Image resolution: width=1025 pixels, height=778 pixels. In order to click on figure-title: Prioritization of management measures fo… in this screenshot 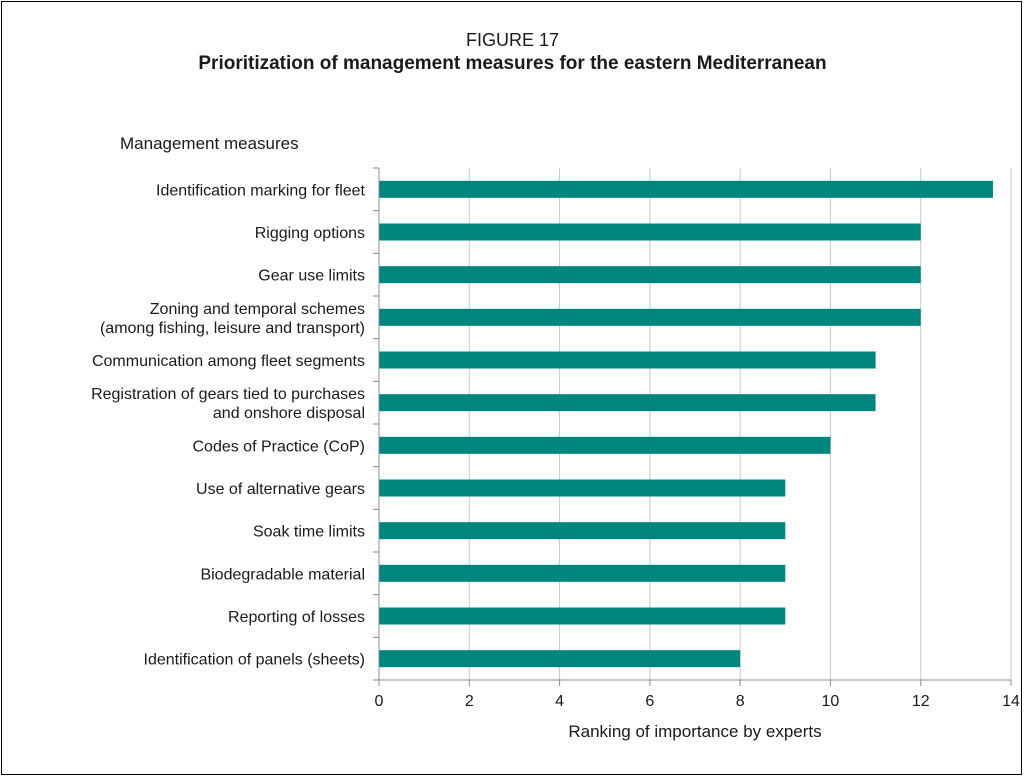, I will do `click(512, 63)`.